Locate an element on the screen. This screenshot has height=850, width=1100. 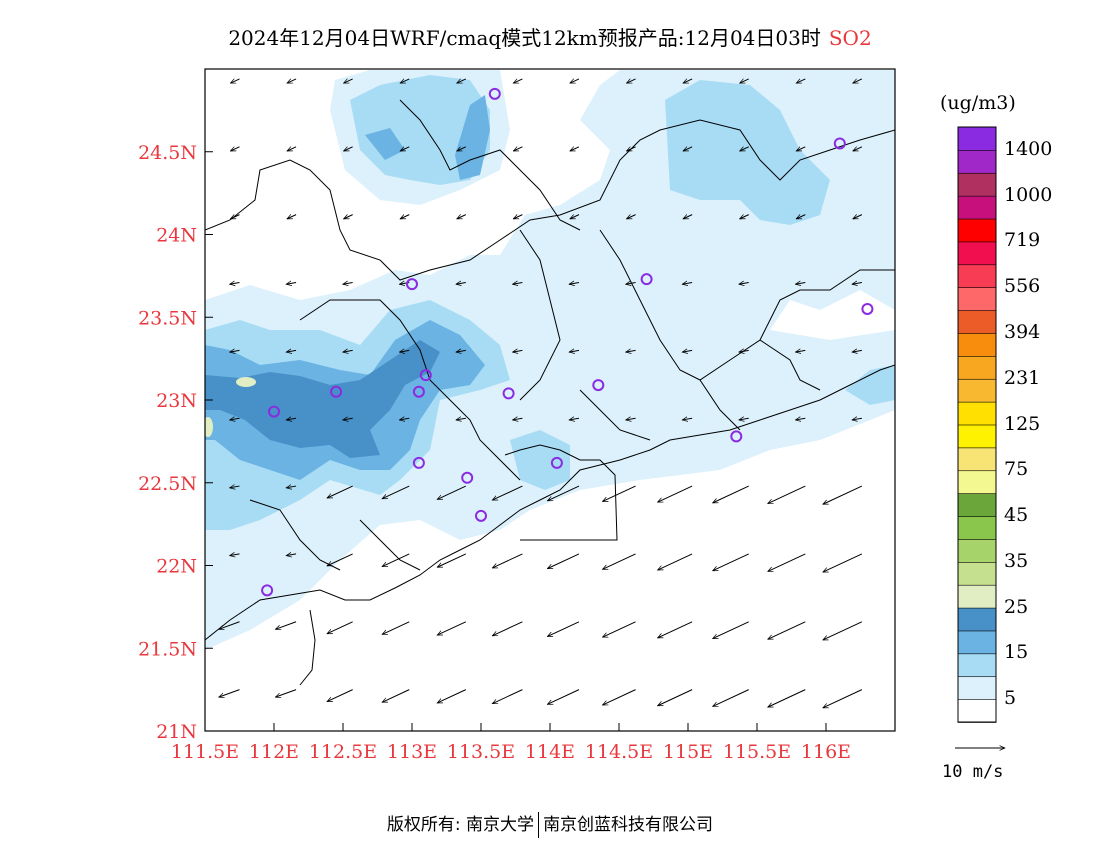
lon-label: 113.5E is located at coordinates (481, 752).